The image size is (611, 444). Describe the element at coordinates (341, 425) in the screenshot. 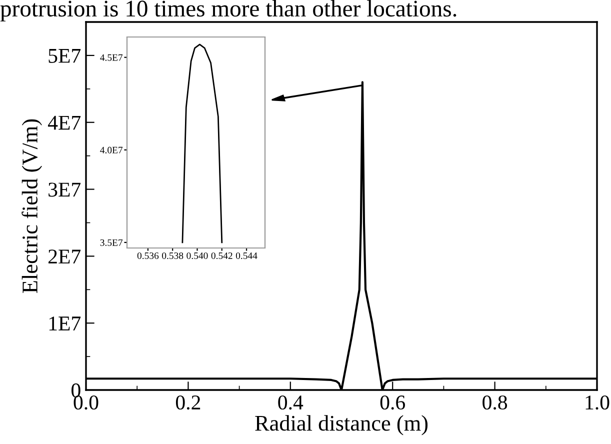

I see `x-axis-title: Radial distance (m)` at that location.